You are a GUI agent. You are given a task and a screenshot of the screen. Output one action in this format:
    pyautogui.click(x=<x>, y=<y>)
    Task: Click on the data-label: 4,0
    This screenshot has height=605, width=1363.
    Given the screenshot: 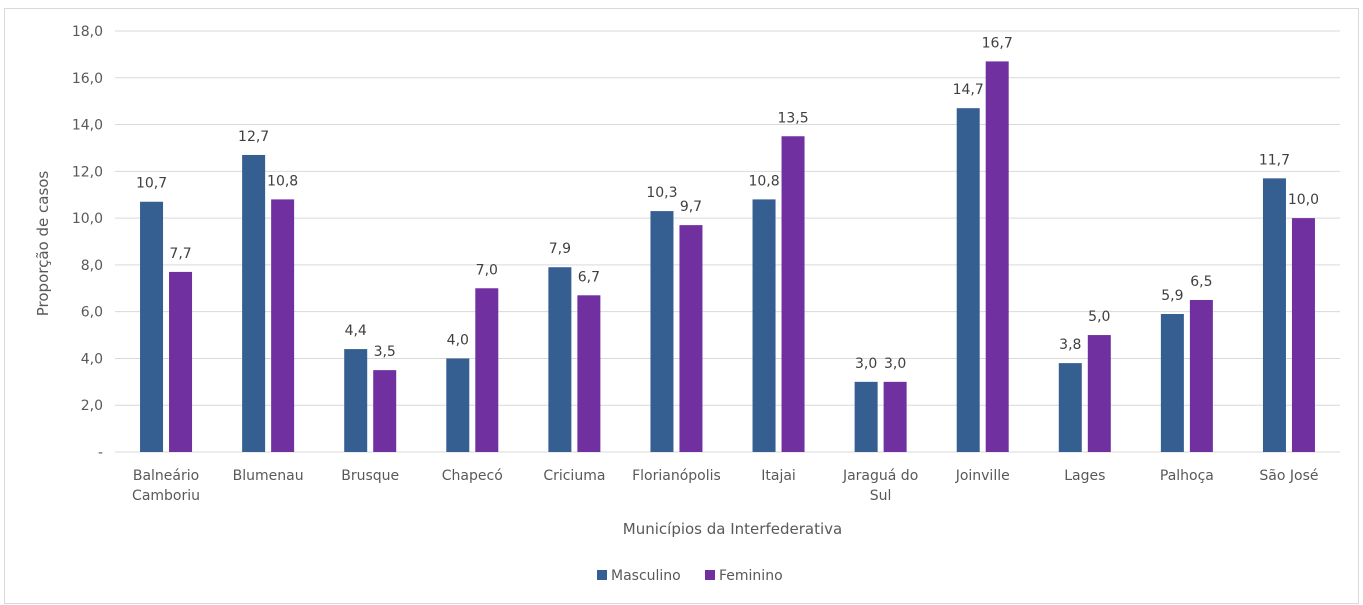 What is the action you would take?
    pyautogui.click(x=458, y=340)
    